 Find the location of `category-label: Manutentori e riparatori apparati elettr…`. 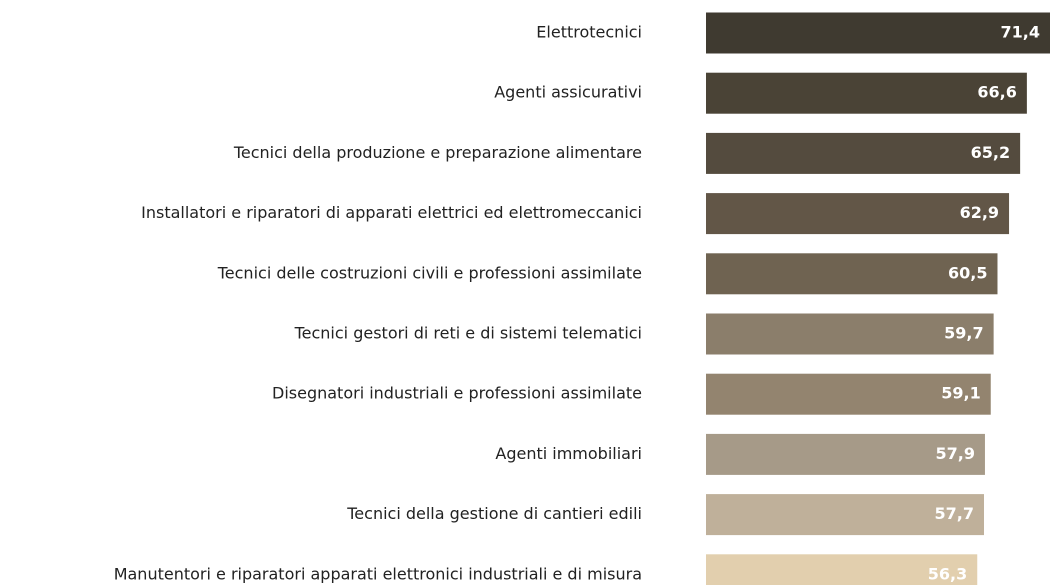

category-label: Manutentori e riparatori apparati elettr… is located at coordinates (378, 573).